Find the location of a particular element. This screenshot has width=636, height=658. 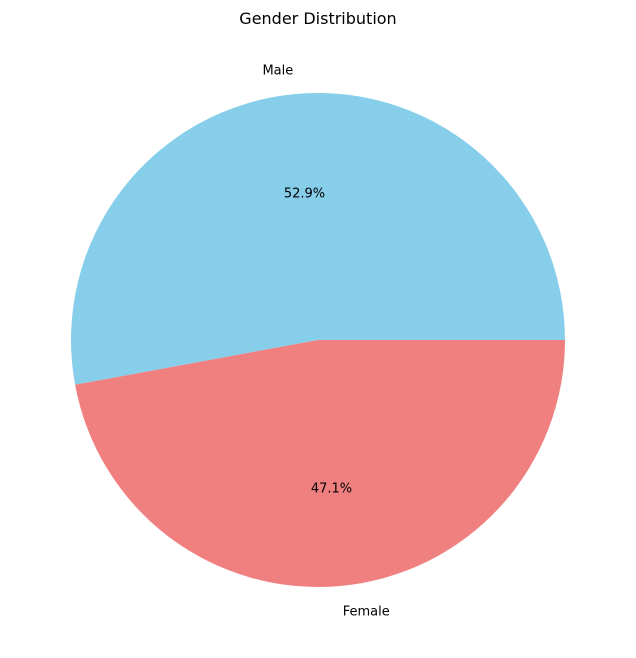

chart-title: Gender Distribution is located at coordinates (317, 18).